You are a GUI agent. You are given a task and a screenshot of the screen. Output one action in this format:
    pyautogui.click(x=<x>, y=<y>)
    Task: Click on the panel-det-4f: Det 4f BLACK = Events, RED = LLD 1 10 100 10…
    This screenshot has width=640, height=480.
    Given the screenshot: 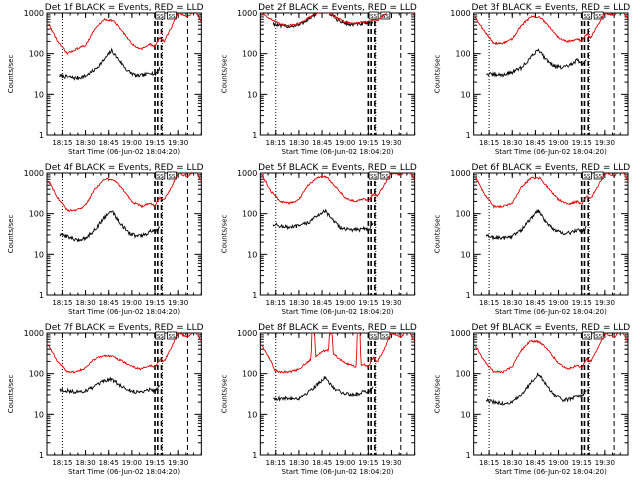 What is the action you would take?
    pyautogui.click(x=105, y=239)
    